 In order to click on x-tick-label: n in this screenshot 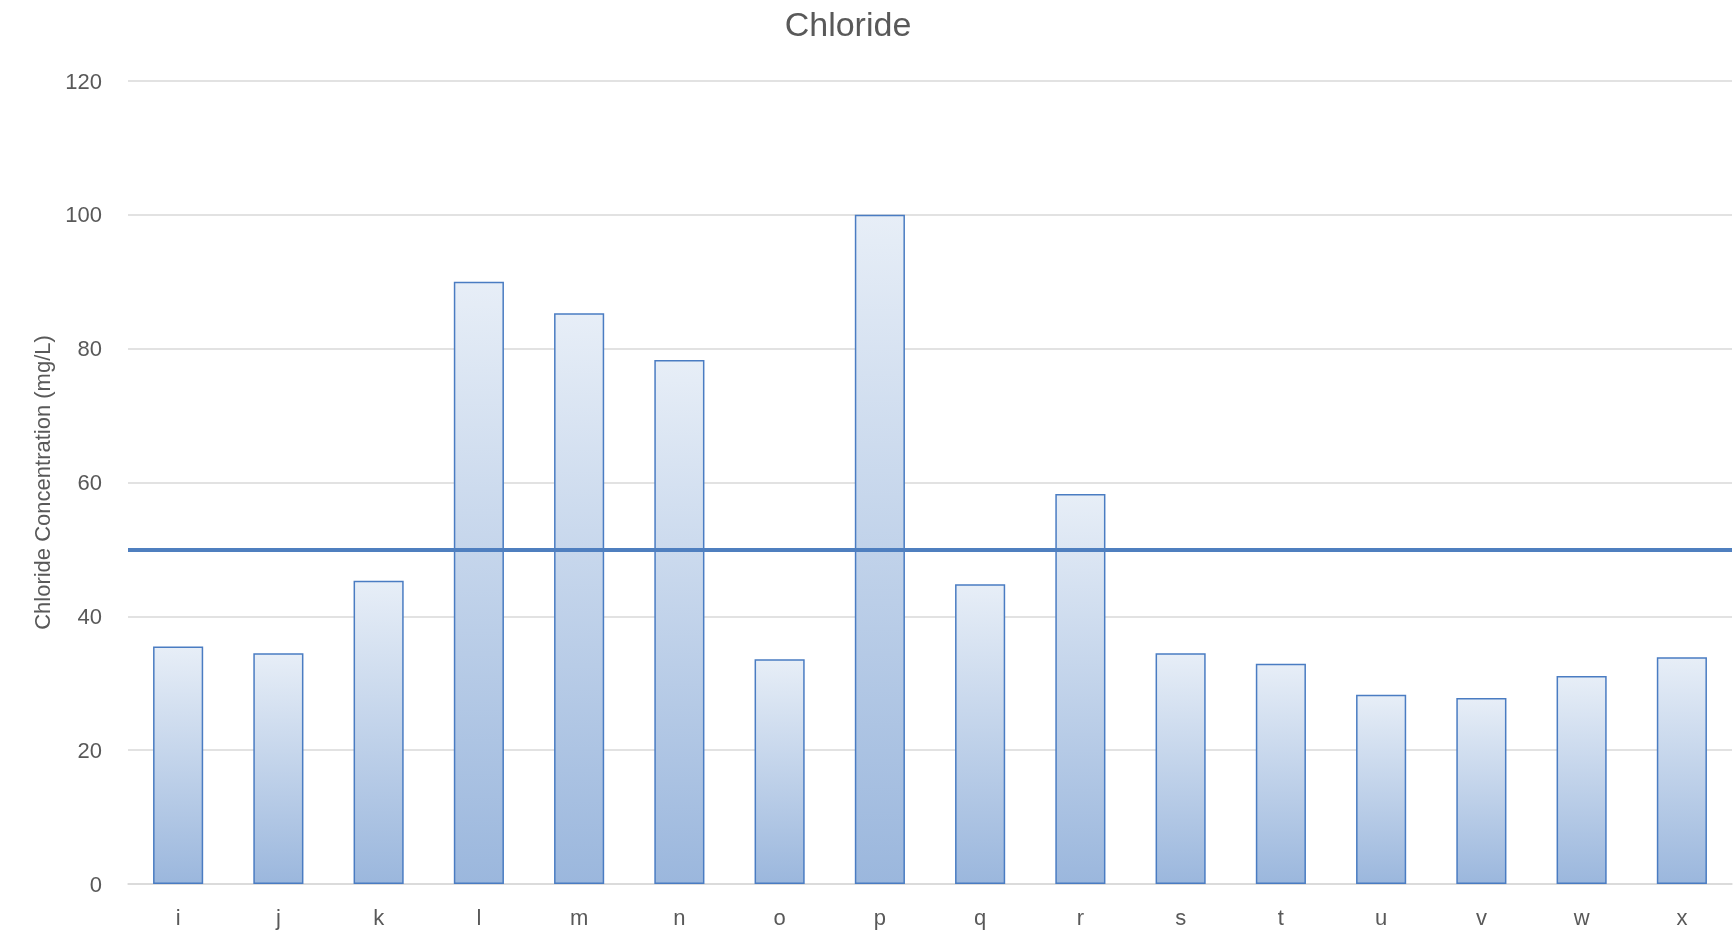, I will do `click(679, 917)`.